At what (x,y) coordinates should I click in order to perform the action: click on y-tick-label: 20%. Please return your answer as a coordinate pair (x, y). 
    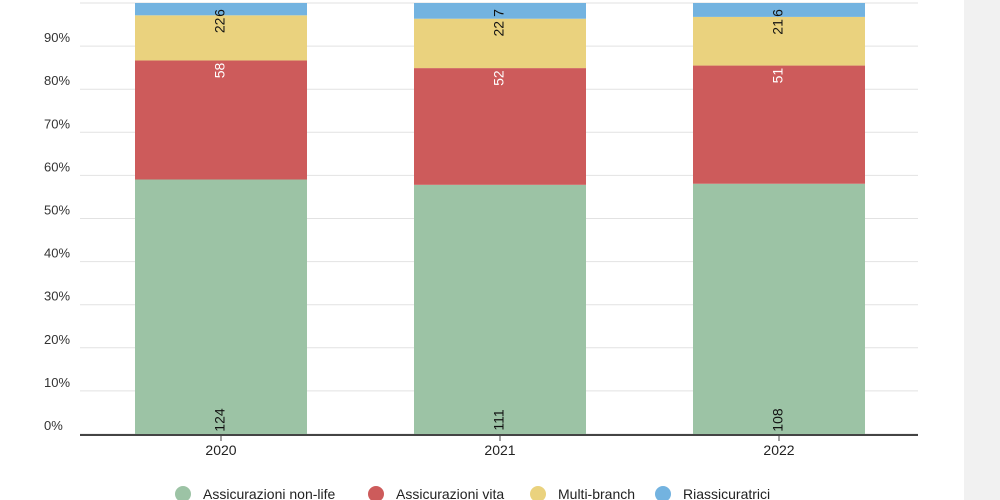
    Looking at the image, I should click on (57, 339).